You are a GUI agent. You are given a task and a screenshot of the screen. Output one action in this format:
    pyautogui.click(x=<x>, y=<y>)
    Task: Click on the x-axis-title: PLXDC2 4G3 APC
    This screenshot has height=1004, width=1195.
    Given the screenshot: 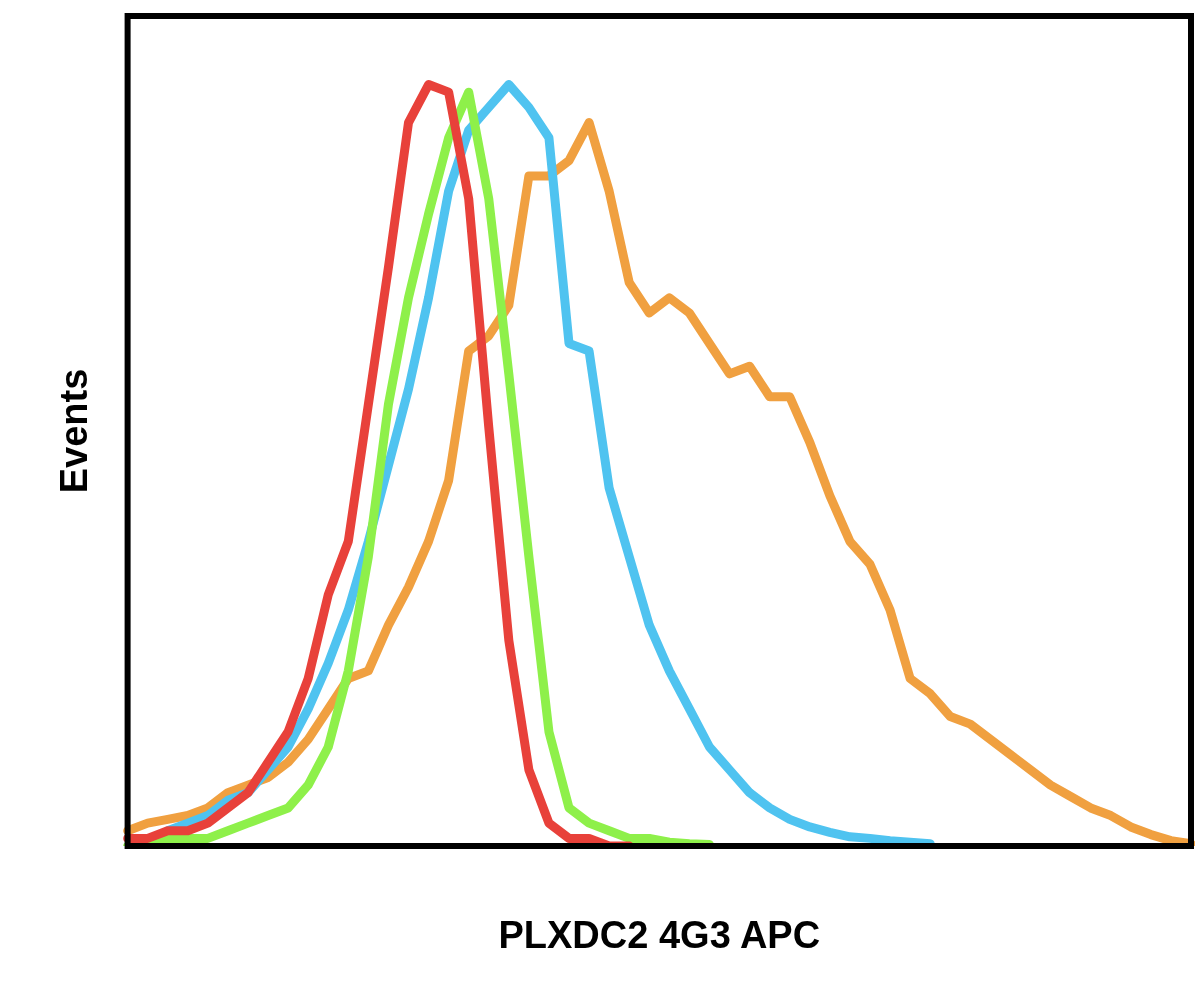 What is the action you would take?
    pyautogui.click(x=659, y=934)
    